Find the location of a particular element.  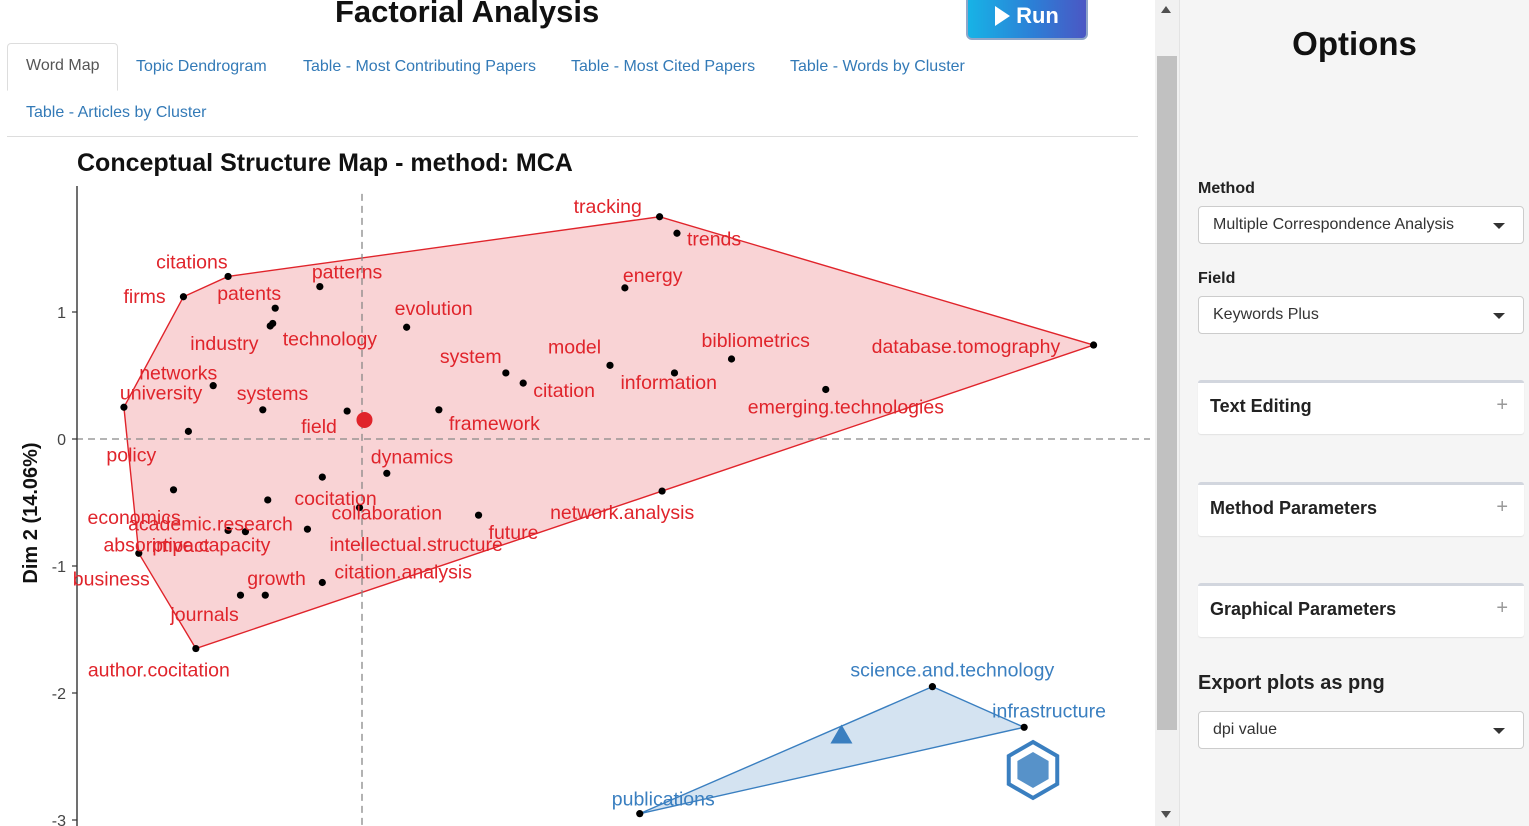

y-tick-label: 1 is located at coordinates (61, 313).